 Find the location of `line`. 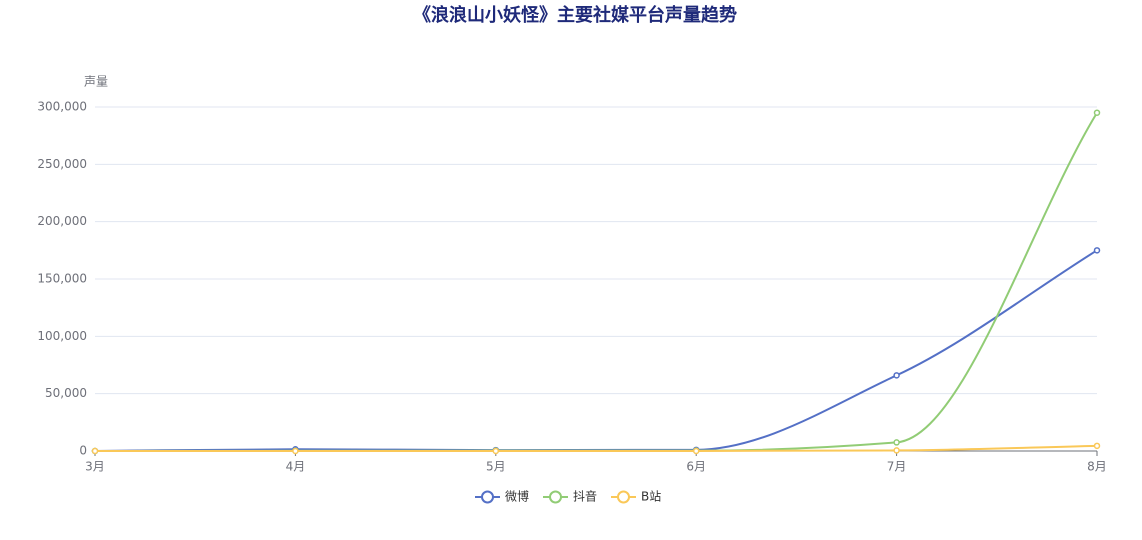

line is located at coordinates (596, 448).